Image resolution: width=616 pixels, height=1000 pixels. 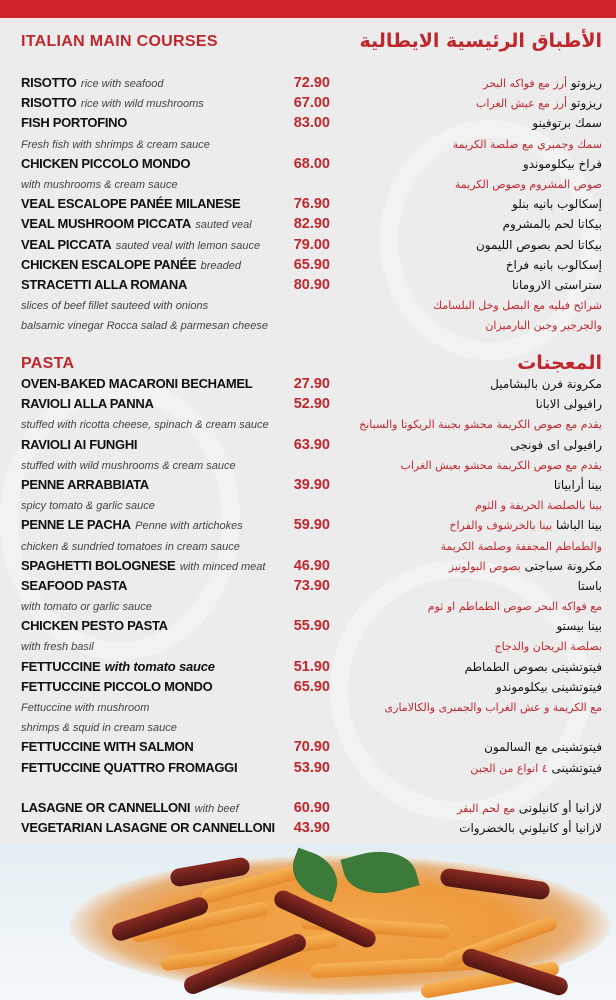 I want to click on item-name: STRACETTI ALLA ROMANA, so click(x=104, y=284).